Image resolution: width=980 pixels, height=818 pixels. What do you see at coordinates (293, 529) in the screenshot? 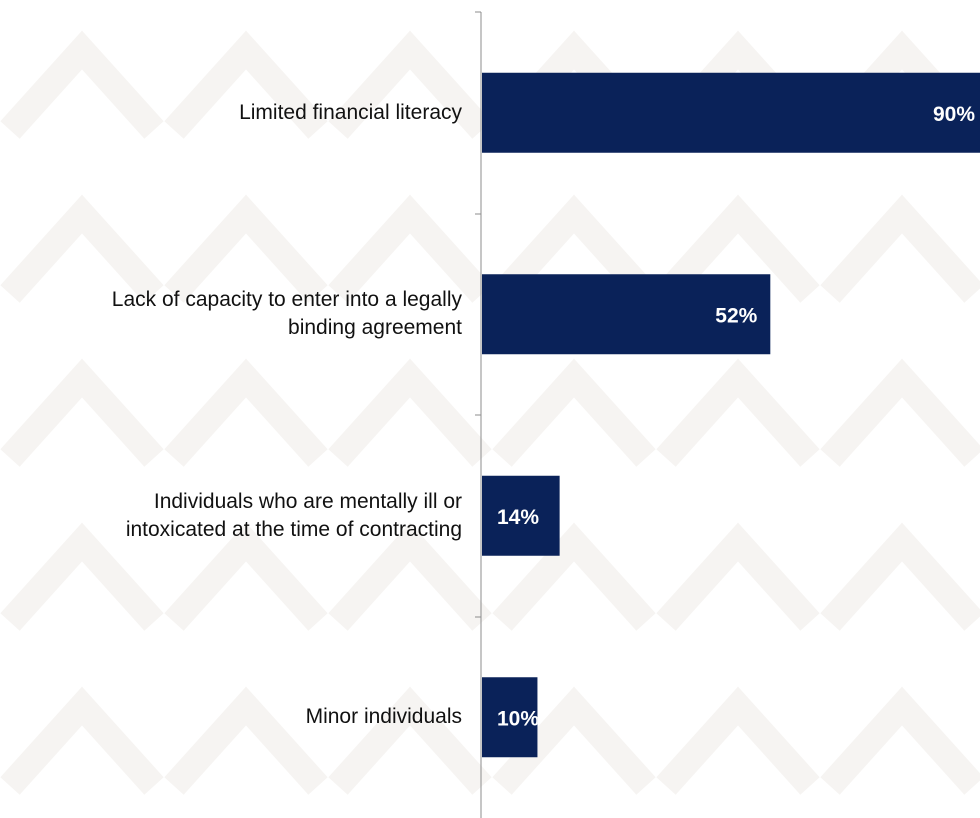
I see `category-label-line: intoxicated at the time of contracting` at bounding box center [293, 529].